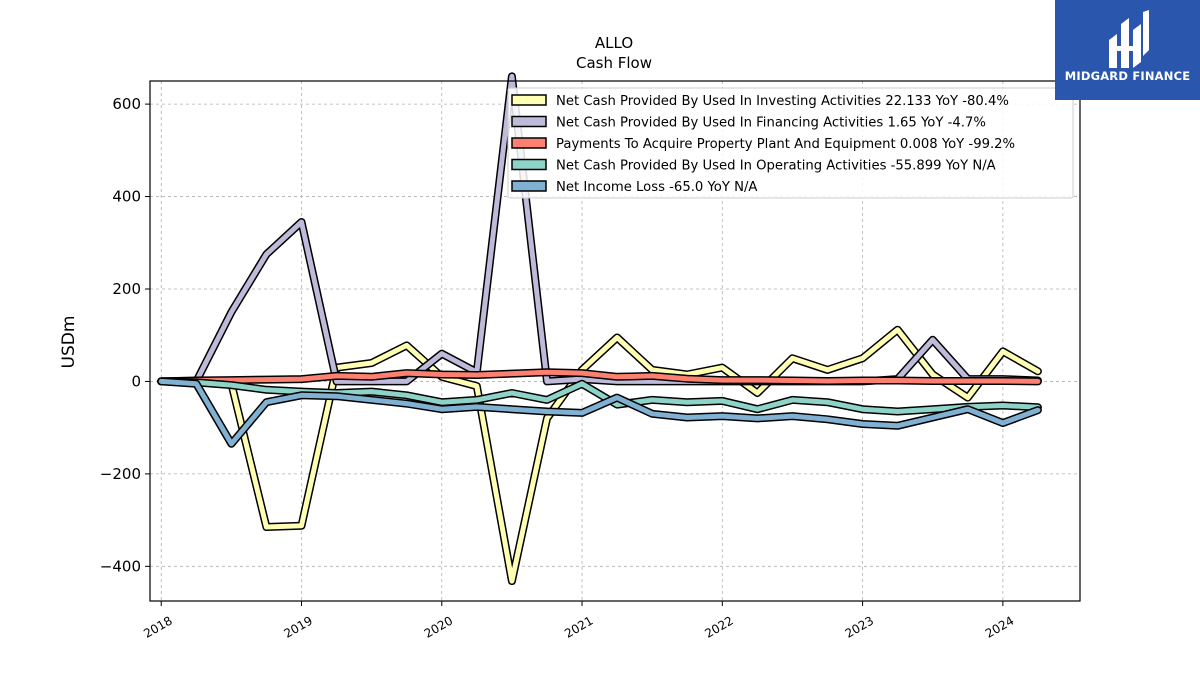 Image resolution: width=1200 pixels, height=675 pixels. What do you see at coordinates (1129, 39) in the screenshot?
I see `midgard-logo-icon` at bounding box center [1129, 39].